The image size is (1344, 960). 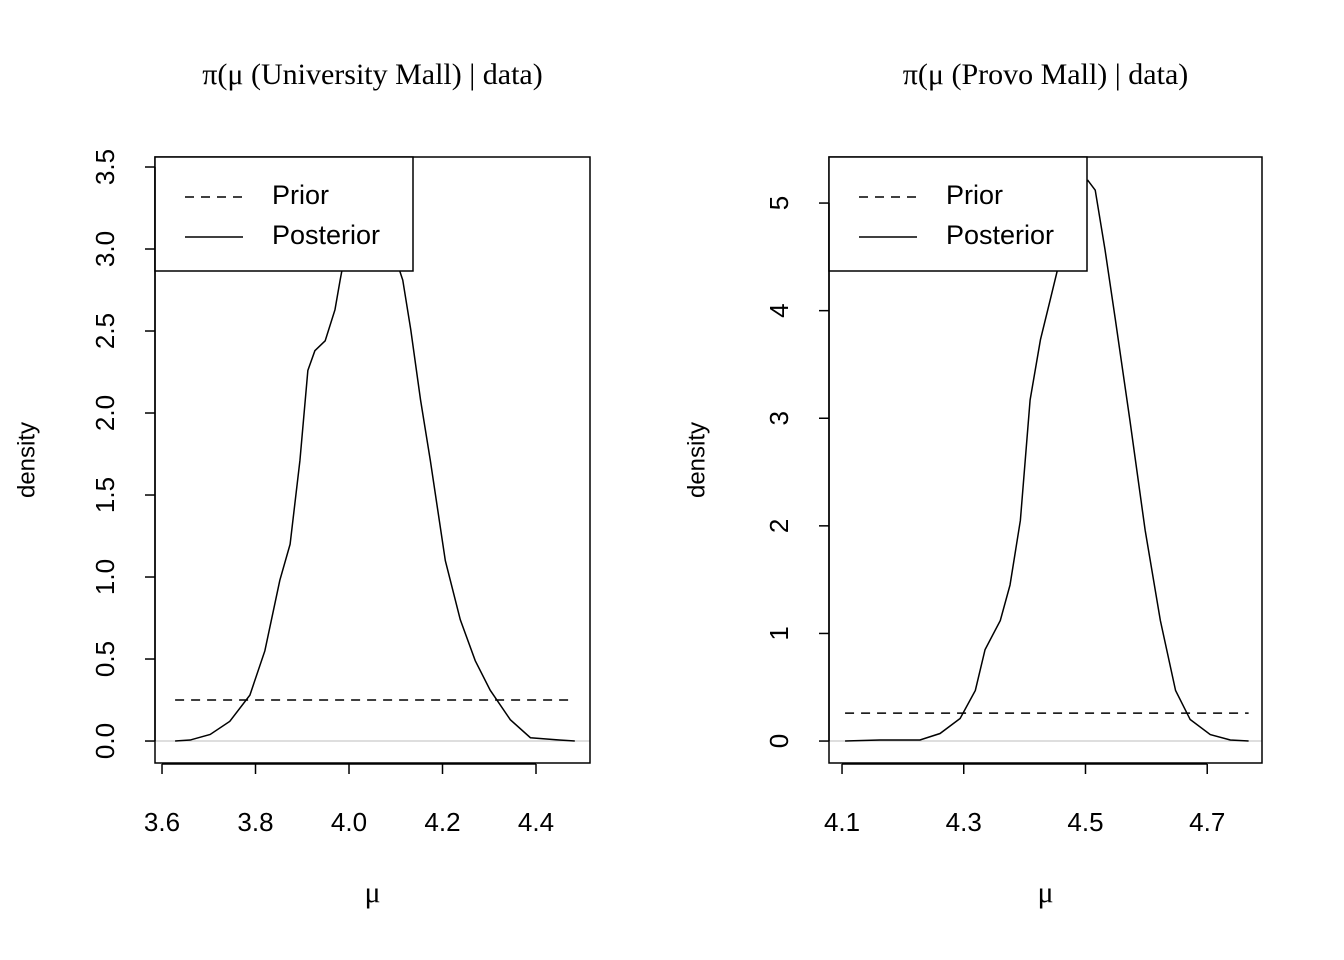 I want to click on y-tick-label: 3.5, so click(x=105, y=167).